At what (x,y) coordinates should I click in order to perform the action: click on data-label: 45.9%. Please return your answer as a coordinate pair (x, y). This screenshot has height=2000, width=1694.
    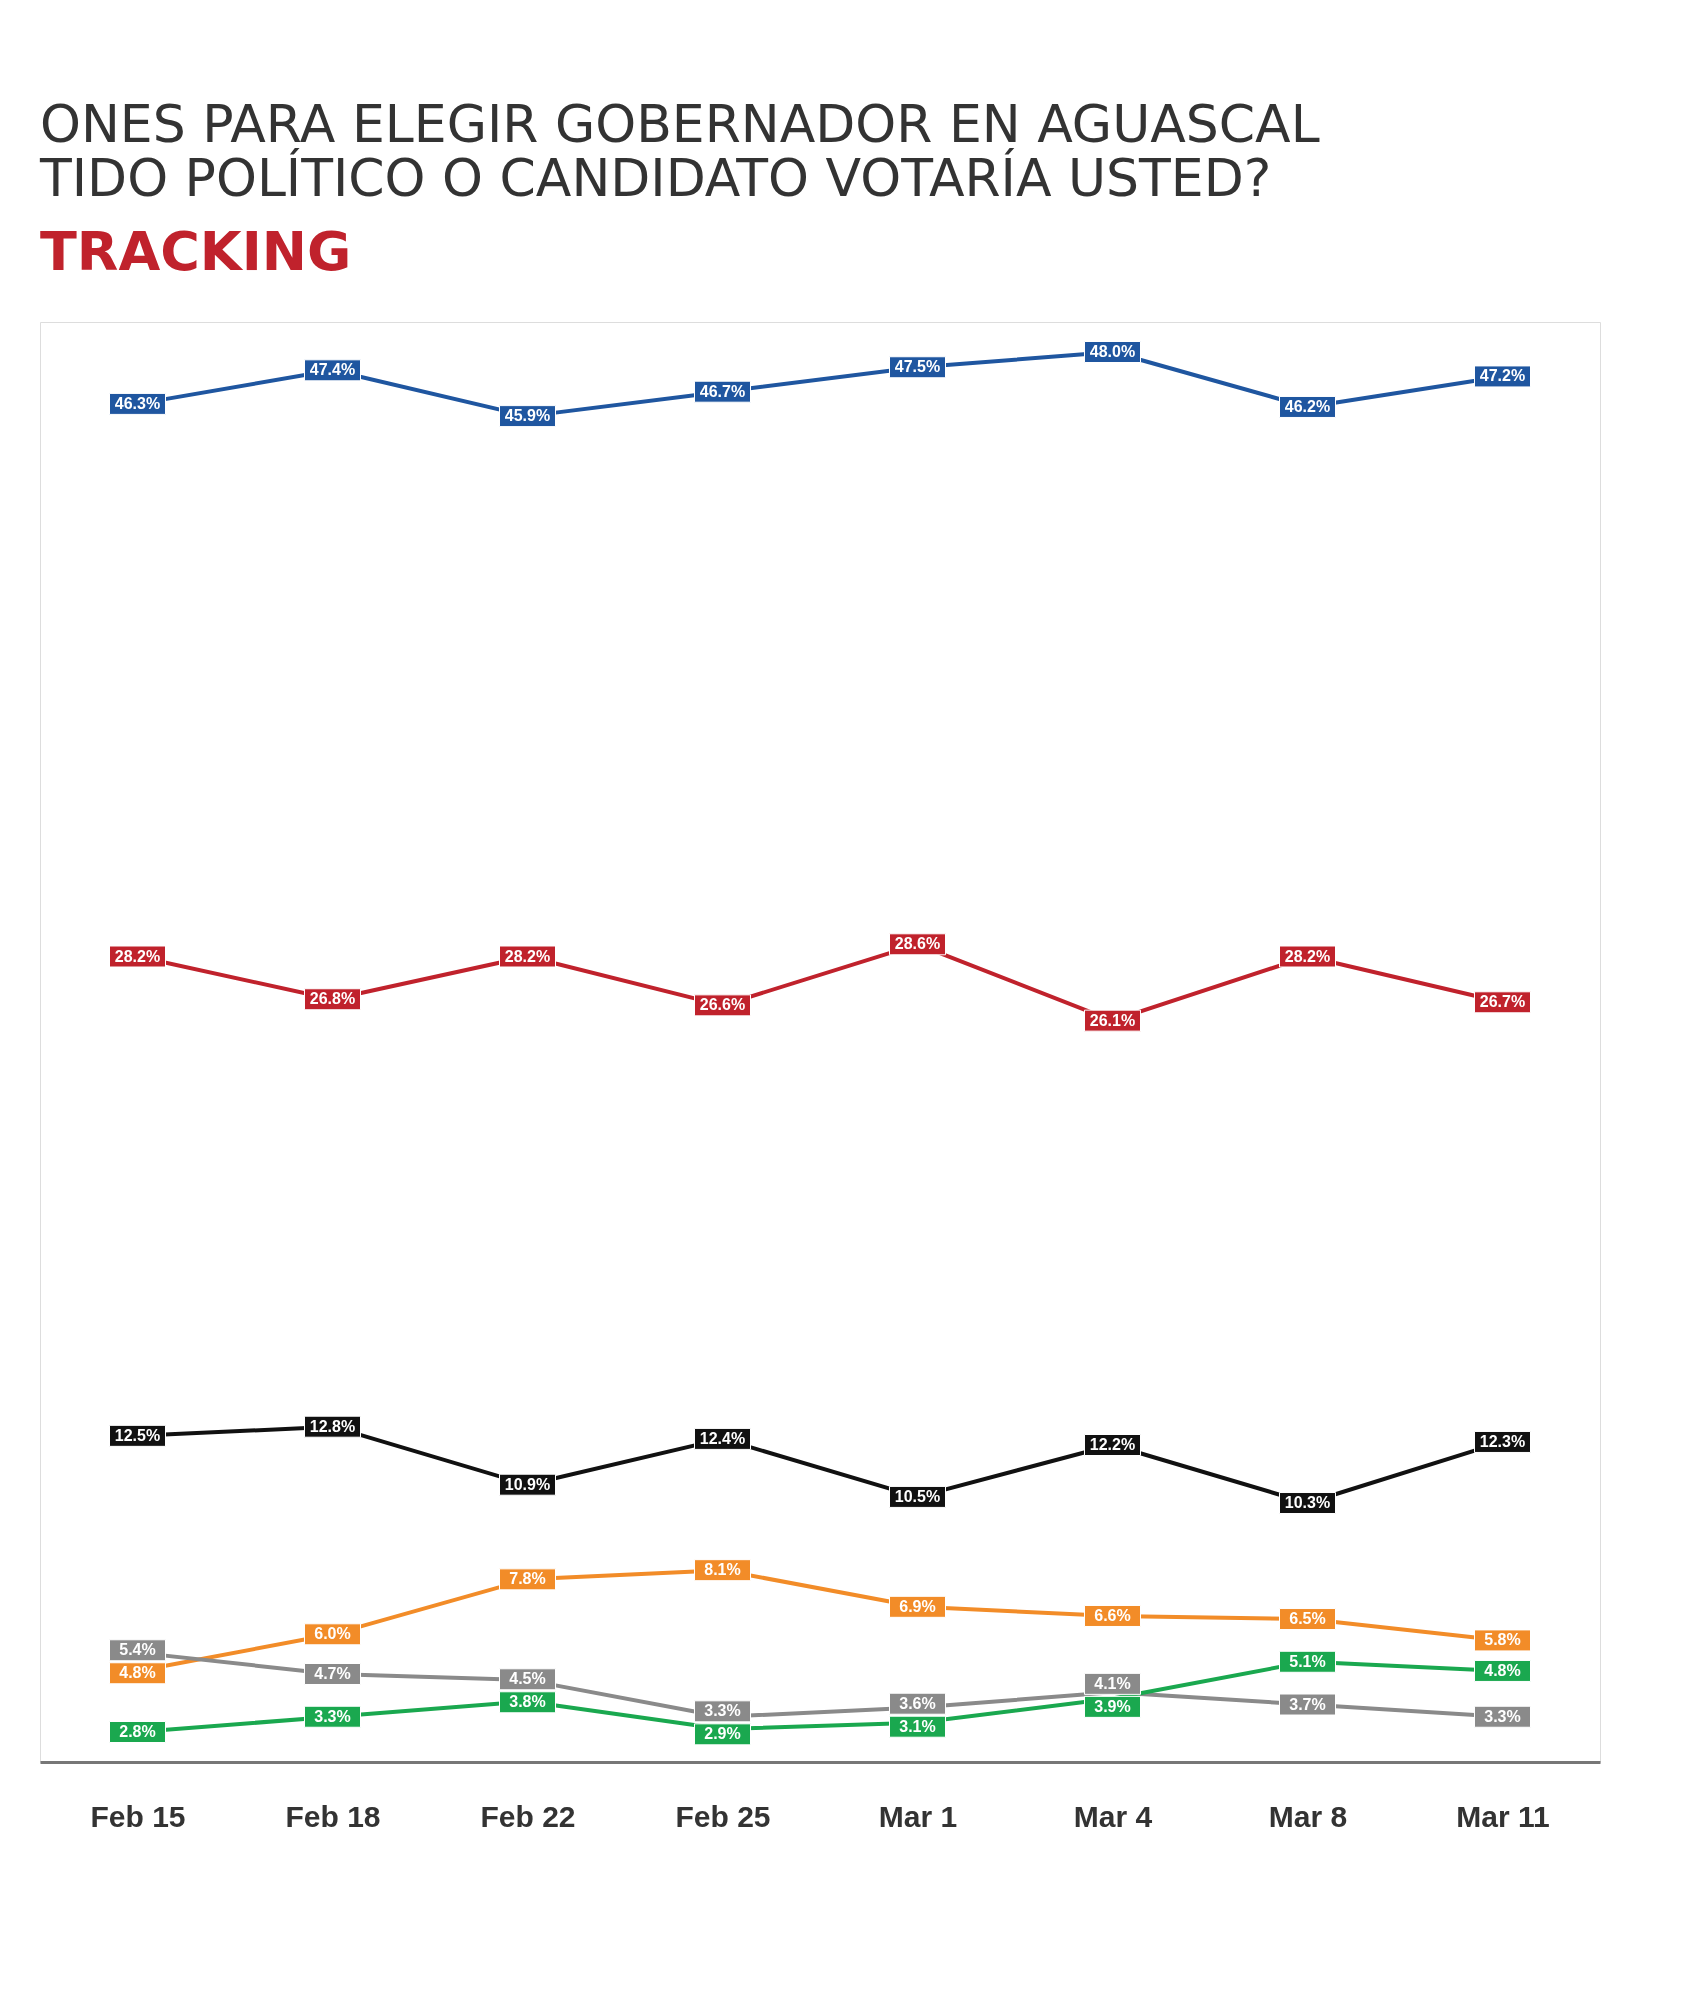
    Looking at the image, I should click on (527, 416).